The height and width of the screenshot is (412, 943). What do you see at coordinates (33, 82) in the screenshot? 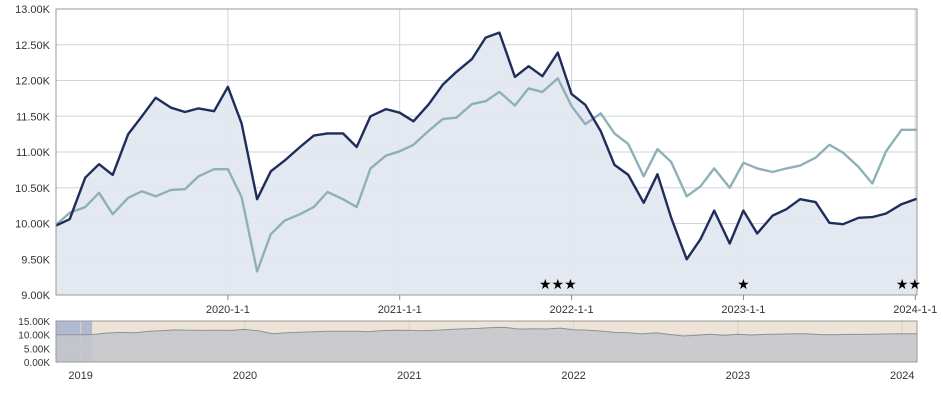
I see `y-tick-label: 12.00K` at bounding box center [33, 82].